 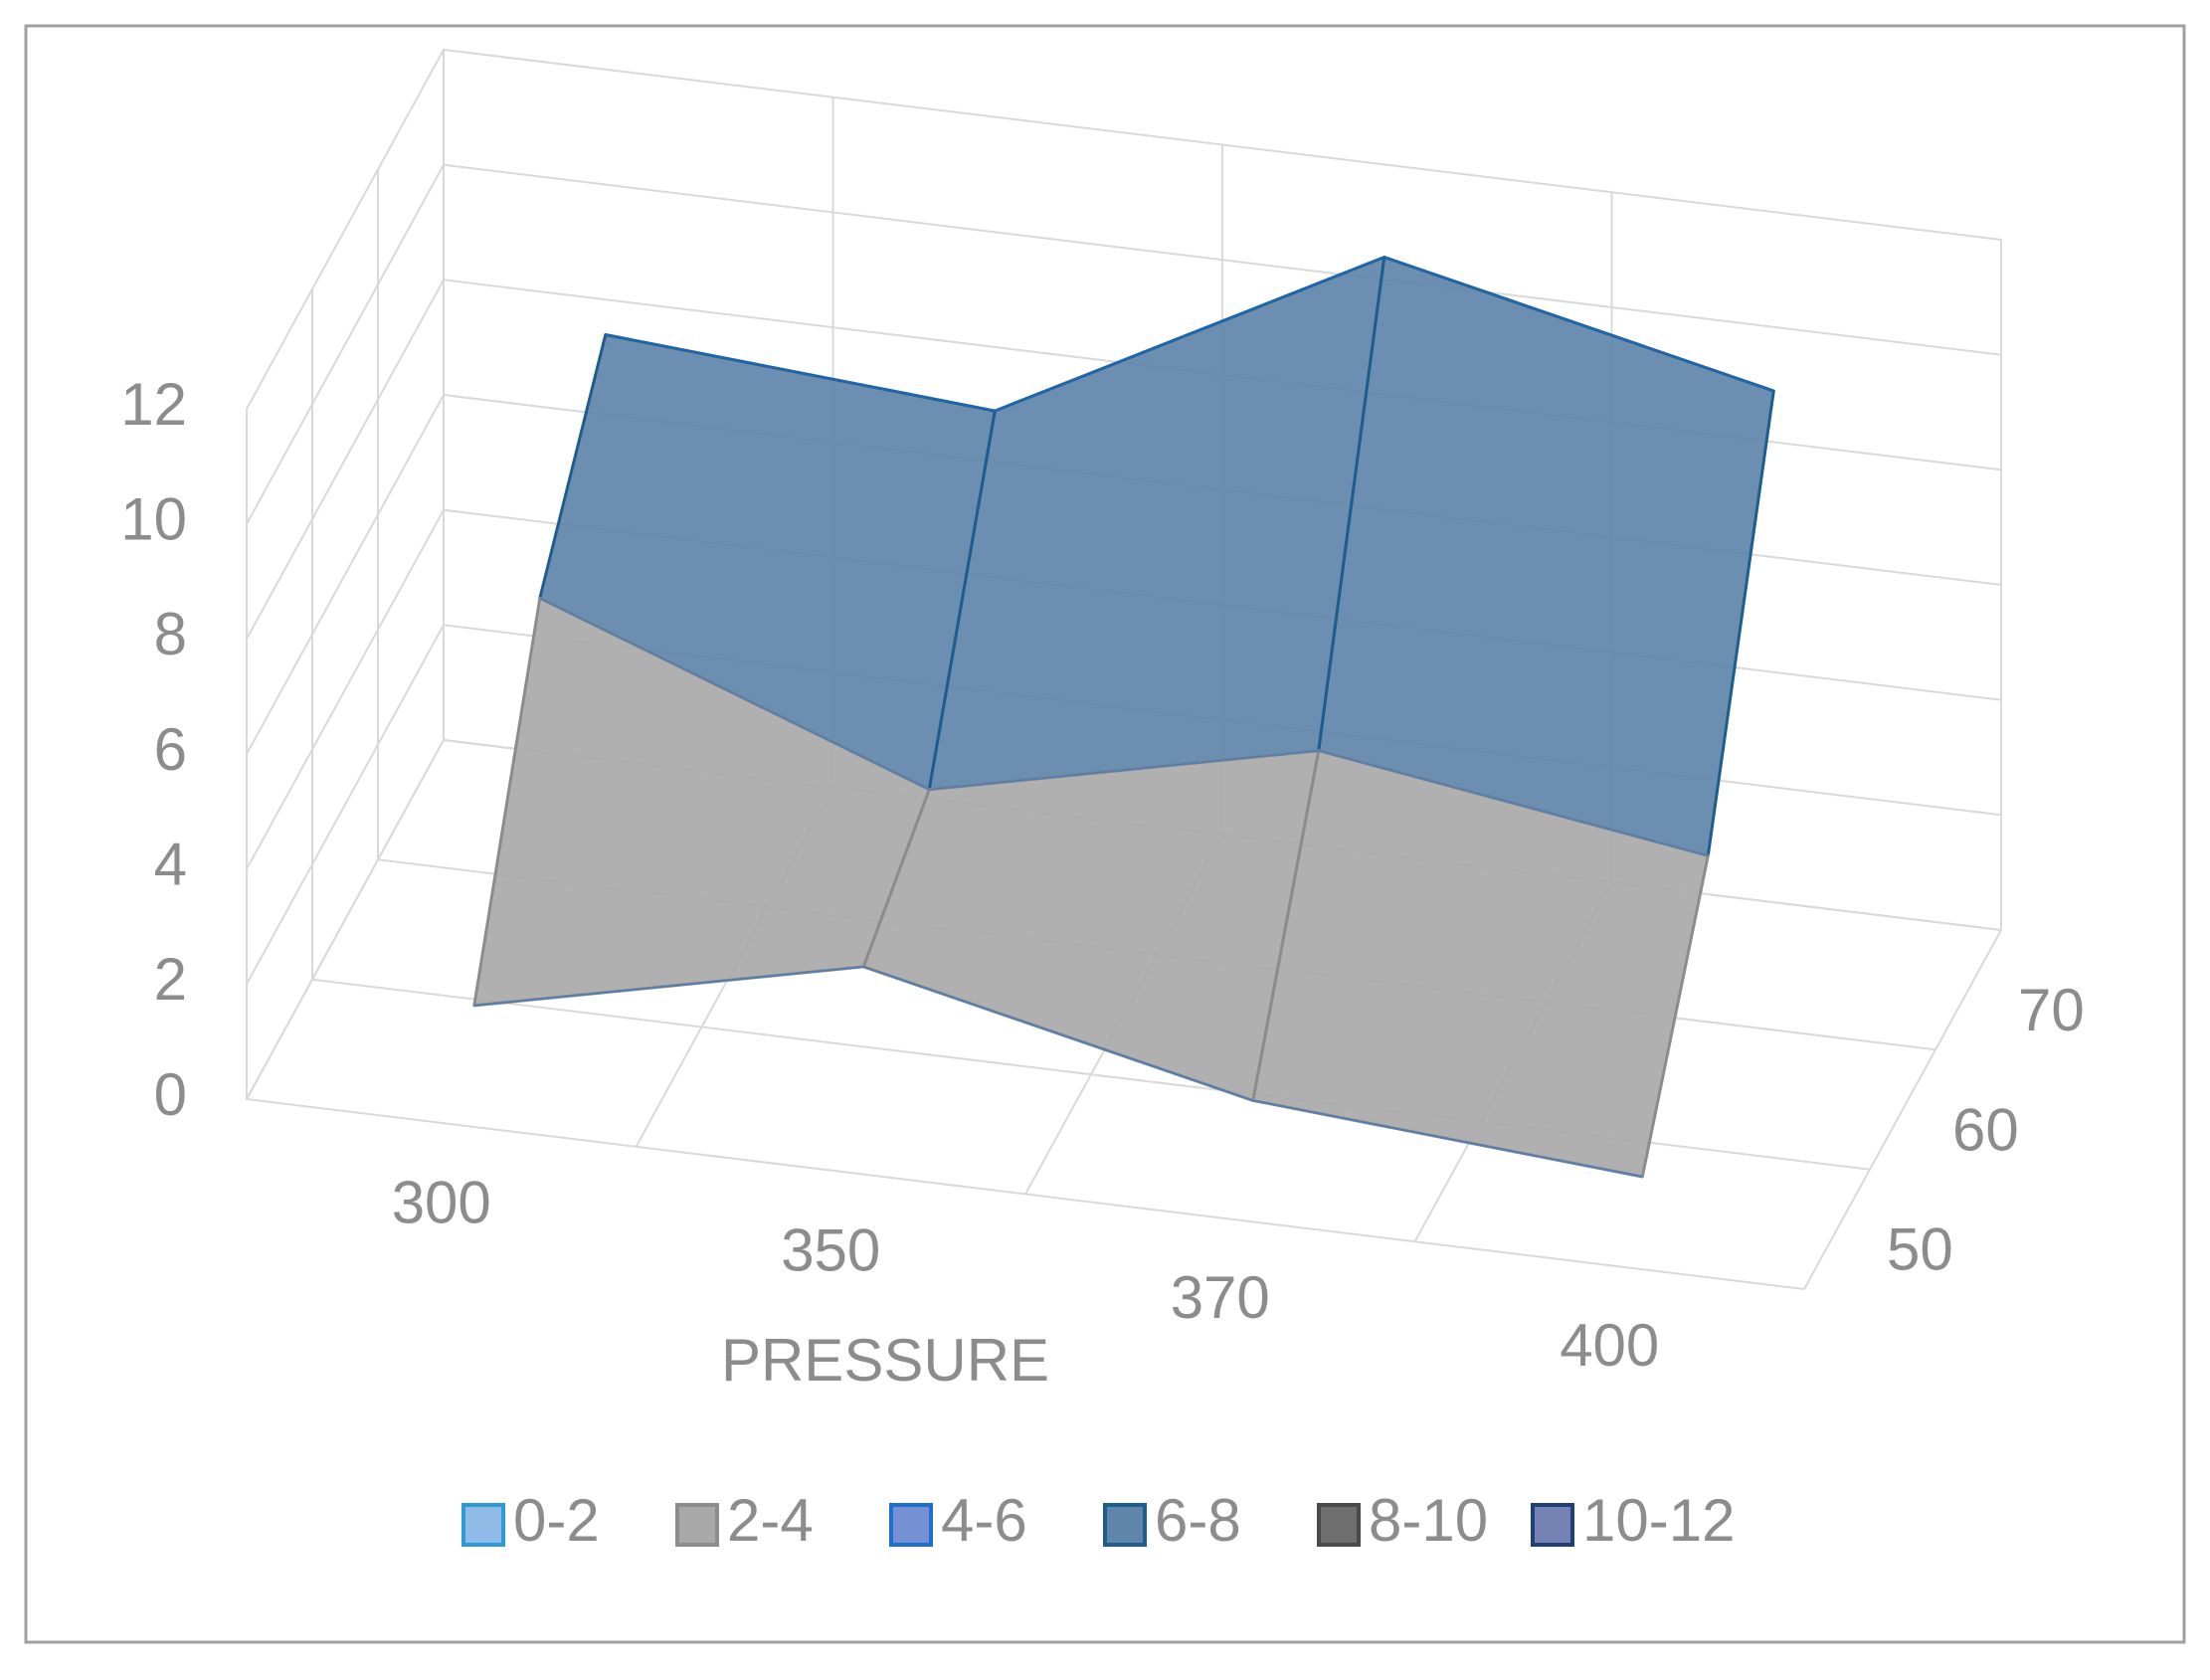 What do you see at coordinates (556, 1520) in the screenshot?
I see `legend-label: 0-2` at bounding box center [556, 1520].